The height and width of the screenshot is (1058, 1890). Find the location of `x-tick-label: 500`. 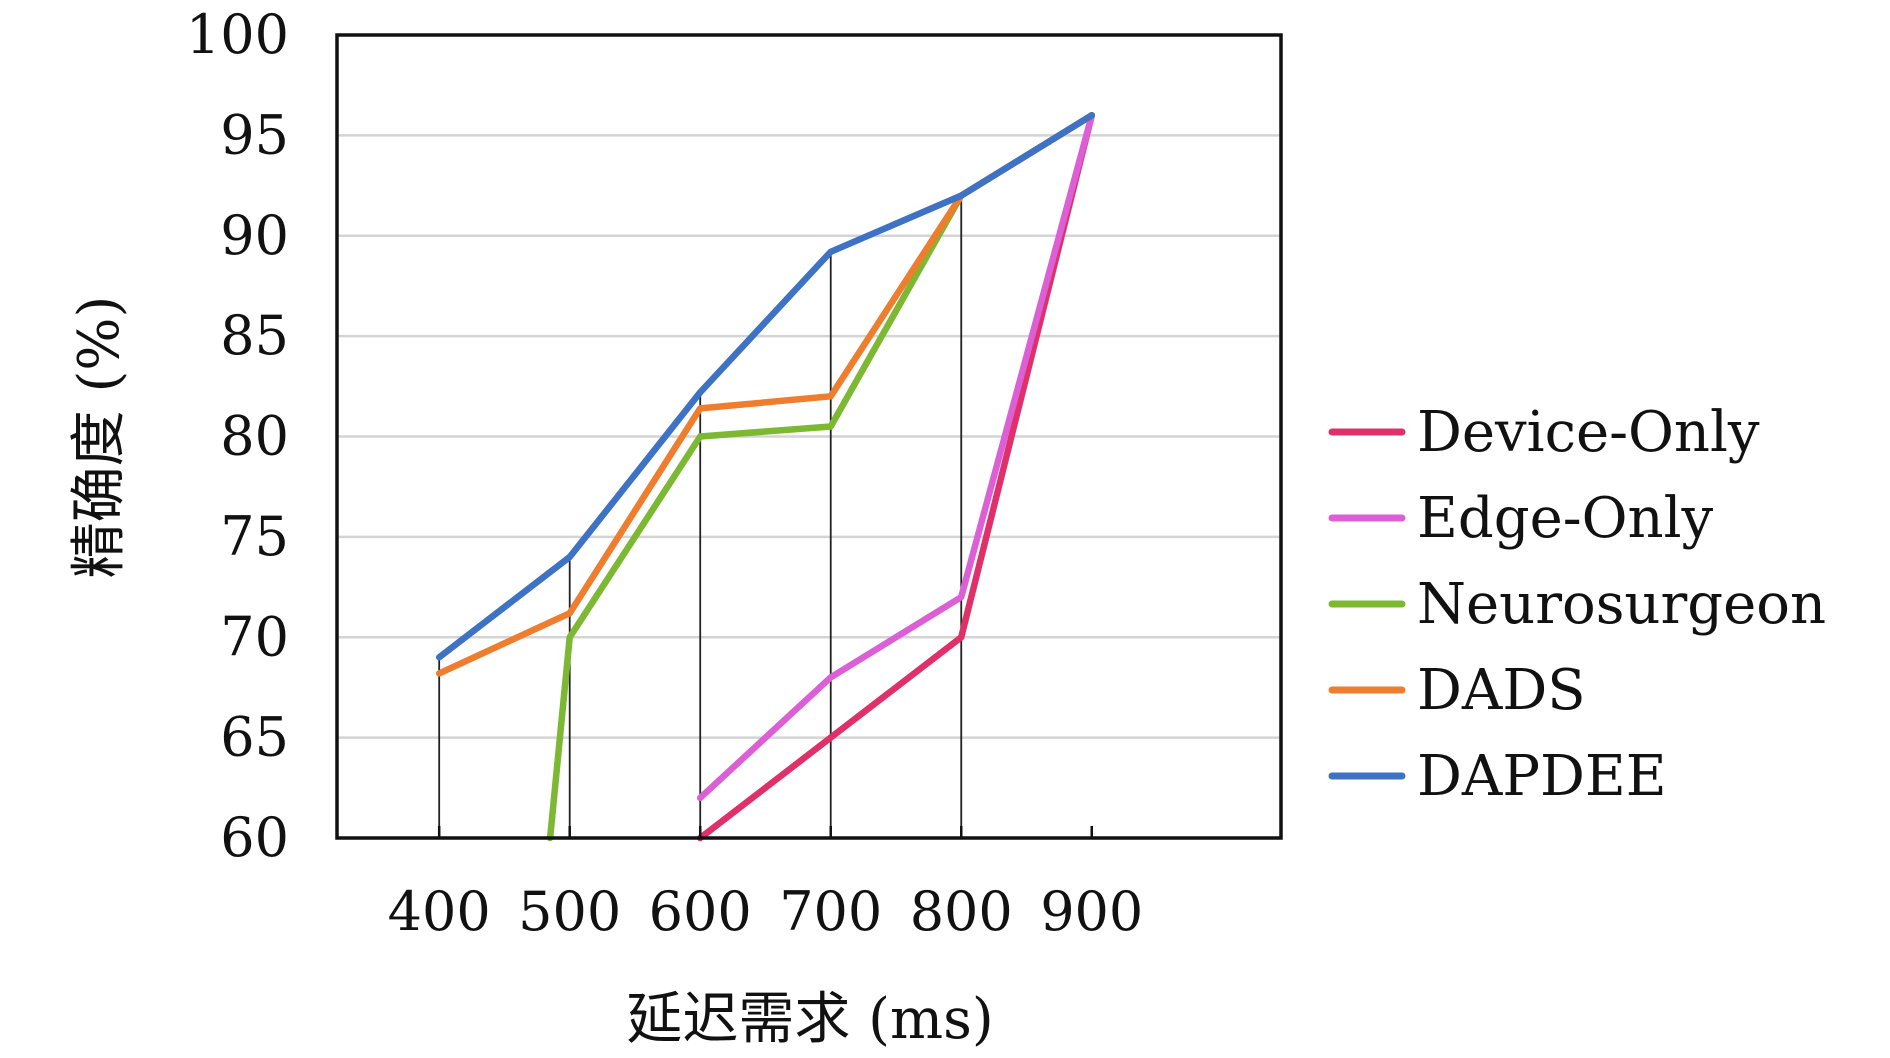

x-tick-label: 500 is located at coordinates (569, 911).